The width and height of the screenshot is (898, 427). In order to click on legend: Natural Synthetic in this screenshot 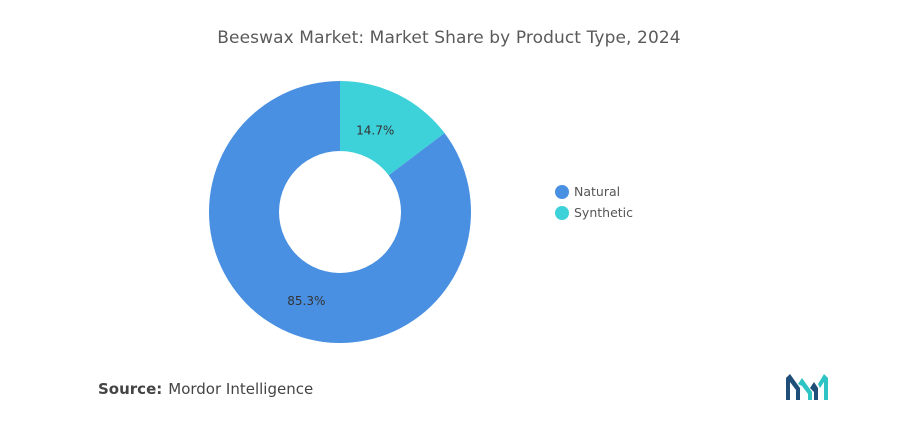, I will do `click(594, 202)`.